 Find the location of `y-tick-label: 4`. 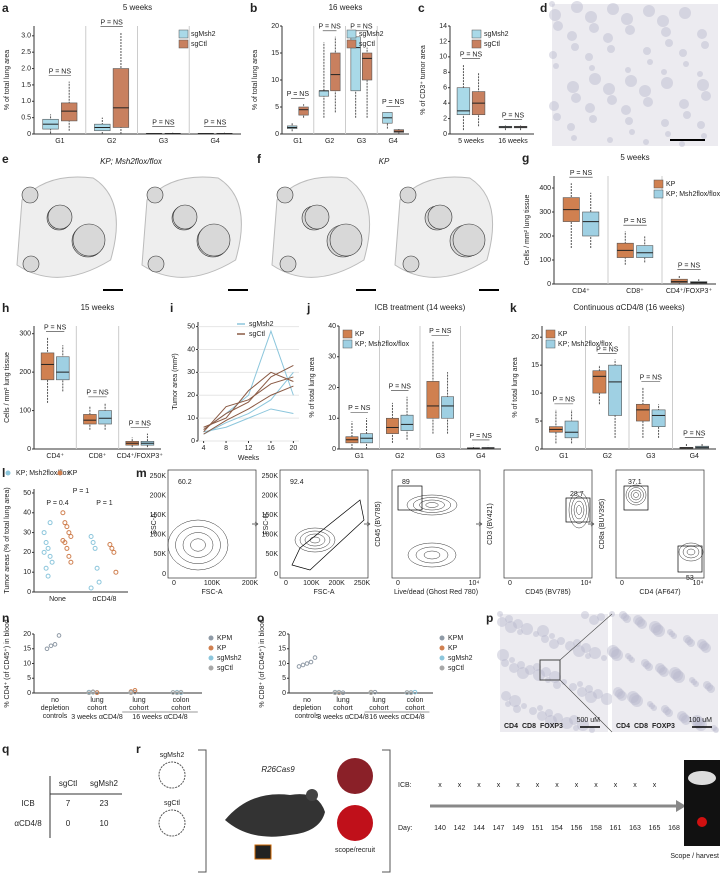

y-tick-label: 4 is located at coordinates (445, 103).